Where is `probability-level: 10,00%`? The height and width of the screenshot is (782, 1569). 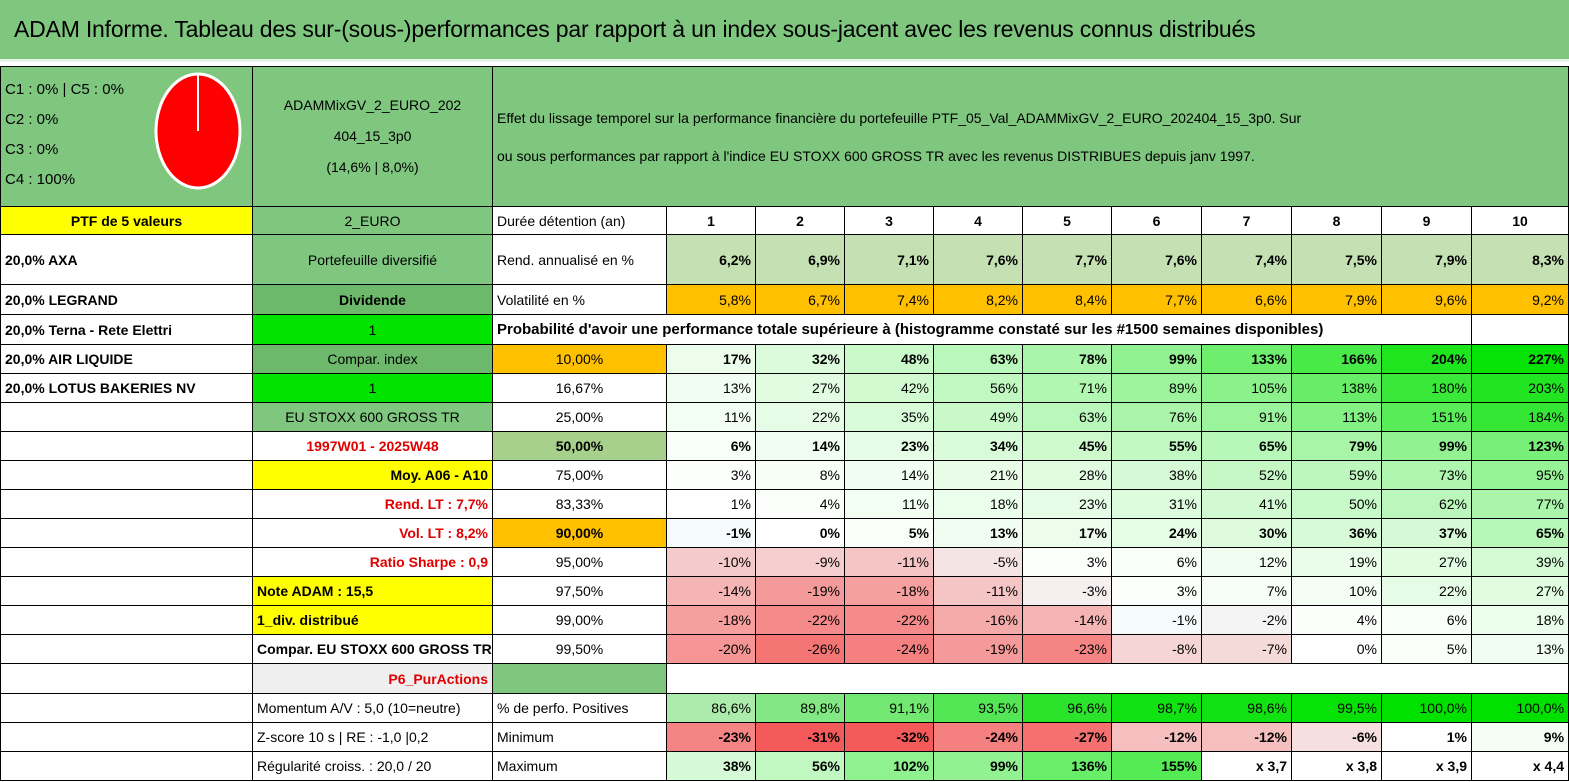
probability-level: 10,00% is located at coordinates (579, 359).